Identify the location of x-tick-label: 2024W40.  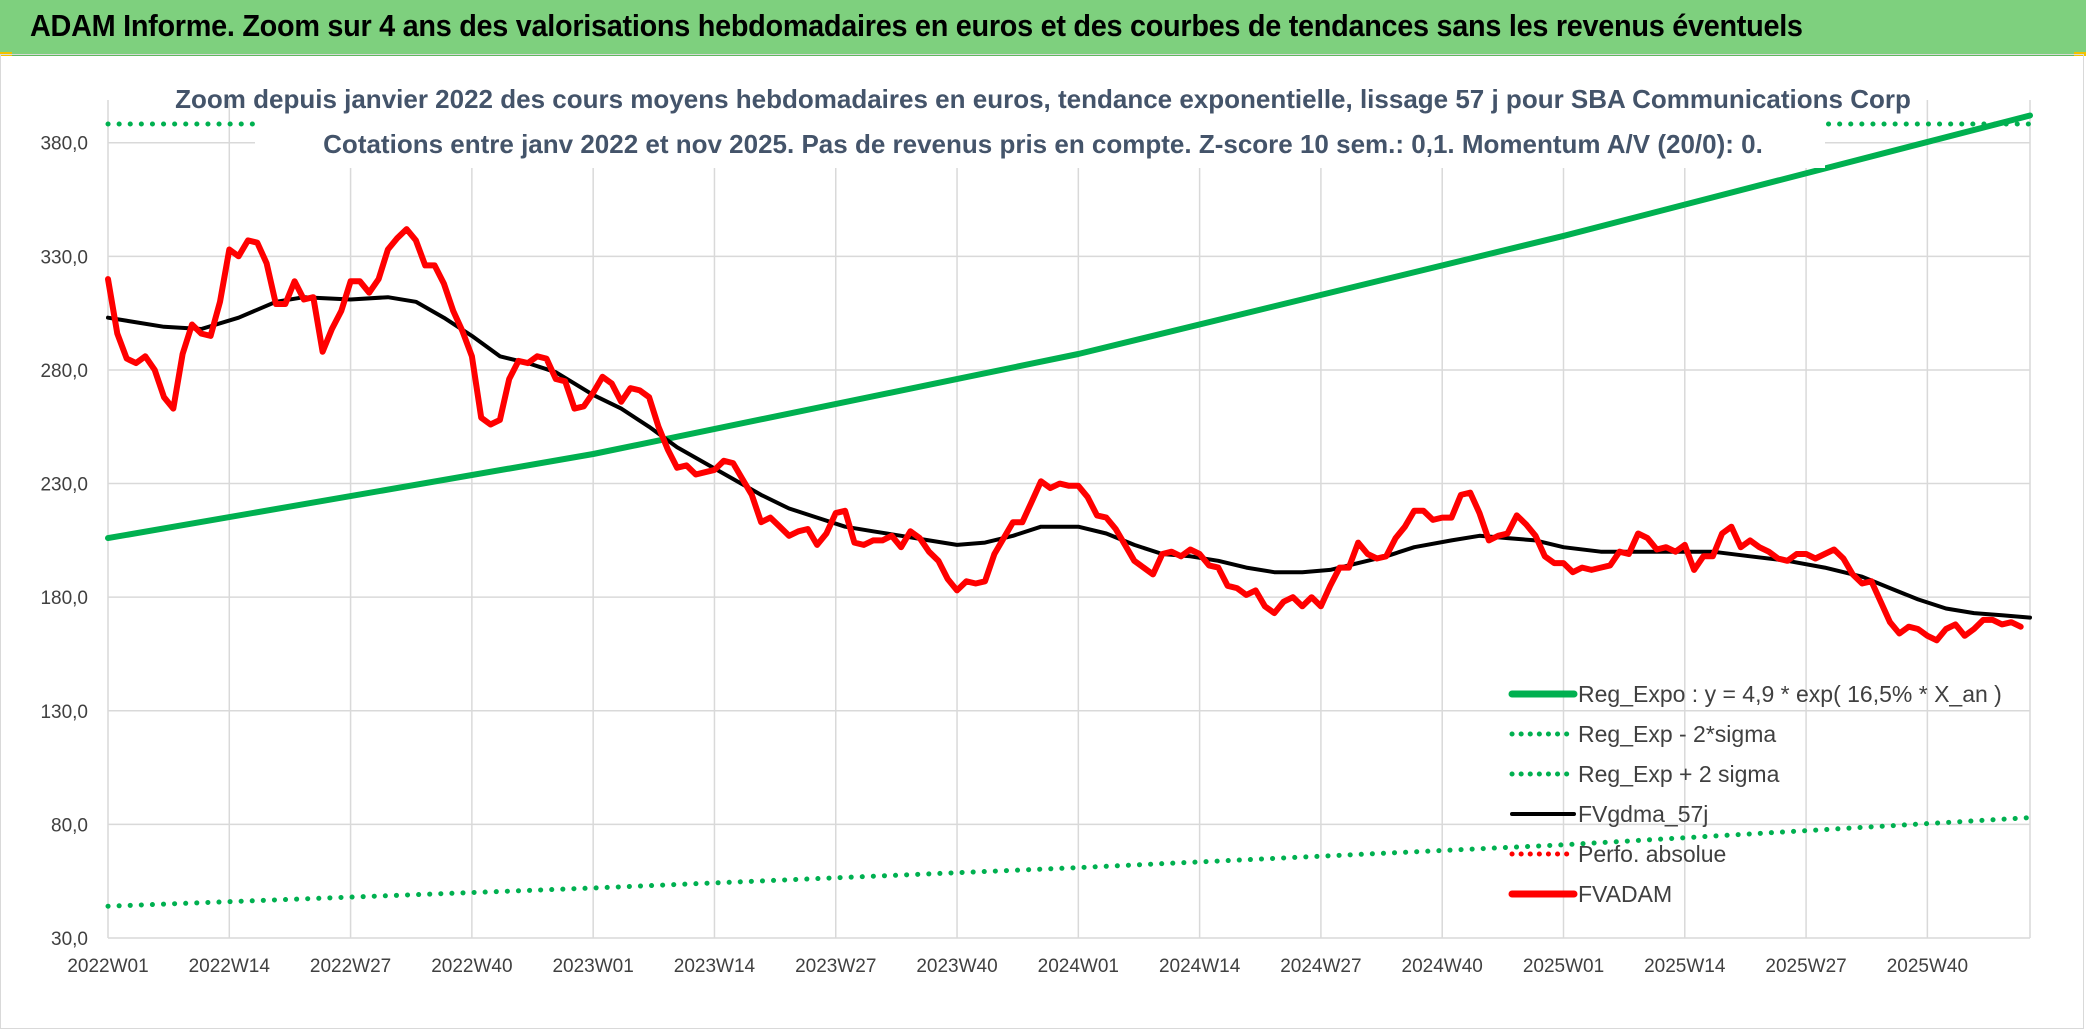
(1442, 966).